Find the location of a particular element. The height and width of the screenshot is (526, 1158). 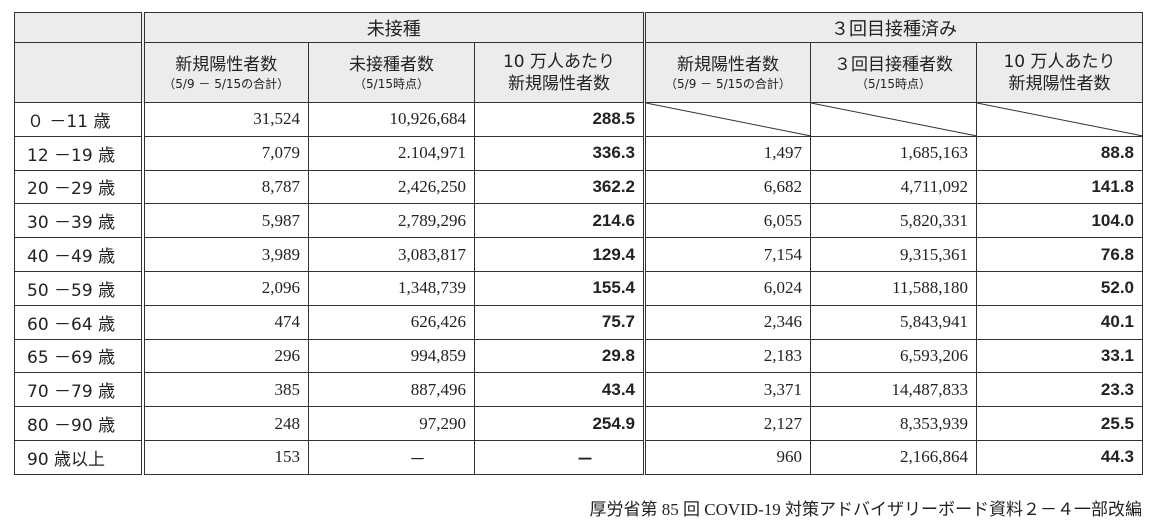

cell-boosted-count: 4,711,092 is located at coordinates (893, 187).